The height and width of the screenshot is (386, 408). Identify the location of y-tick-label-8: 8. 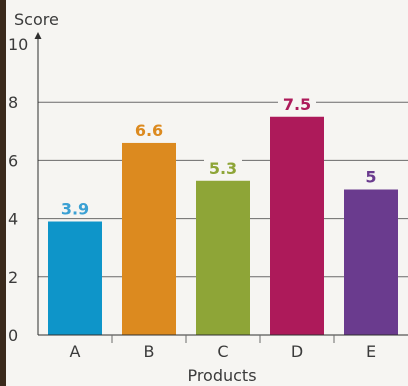
(13, 102).